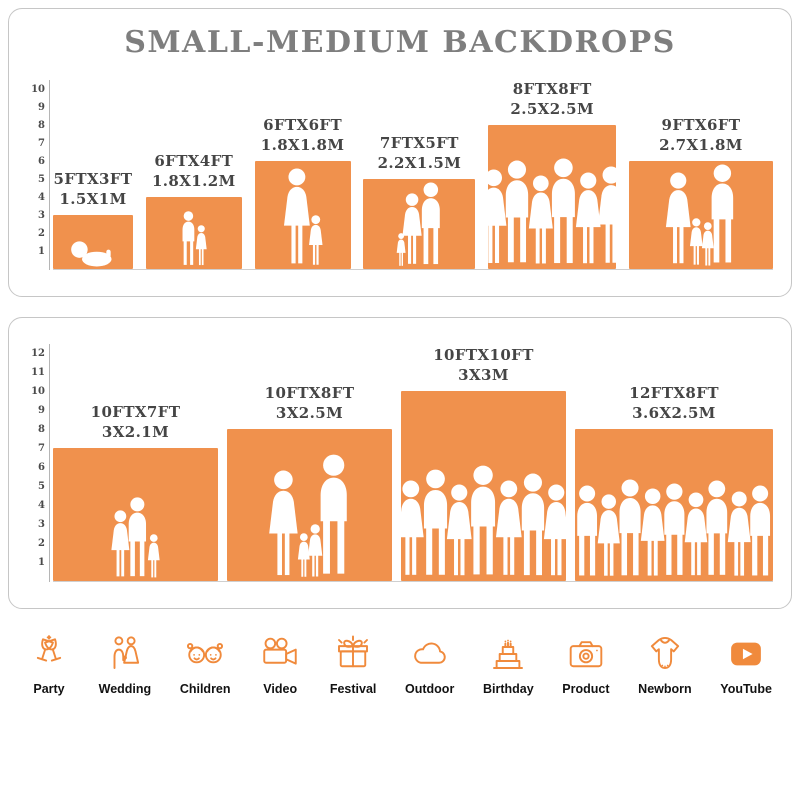 The image size is (800, 800). What do you see at coordinates (552, 89) in the screenshot?
I see `backdrop-size-ft: 8FTX8FT` at bounding box center [552, 89].